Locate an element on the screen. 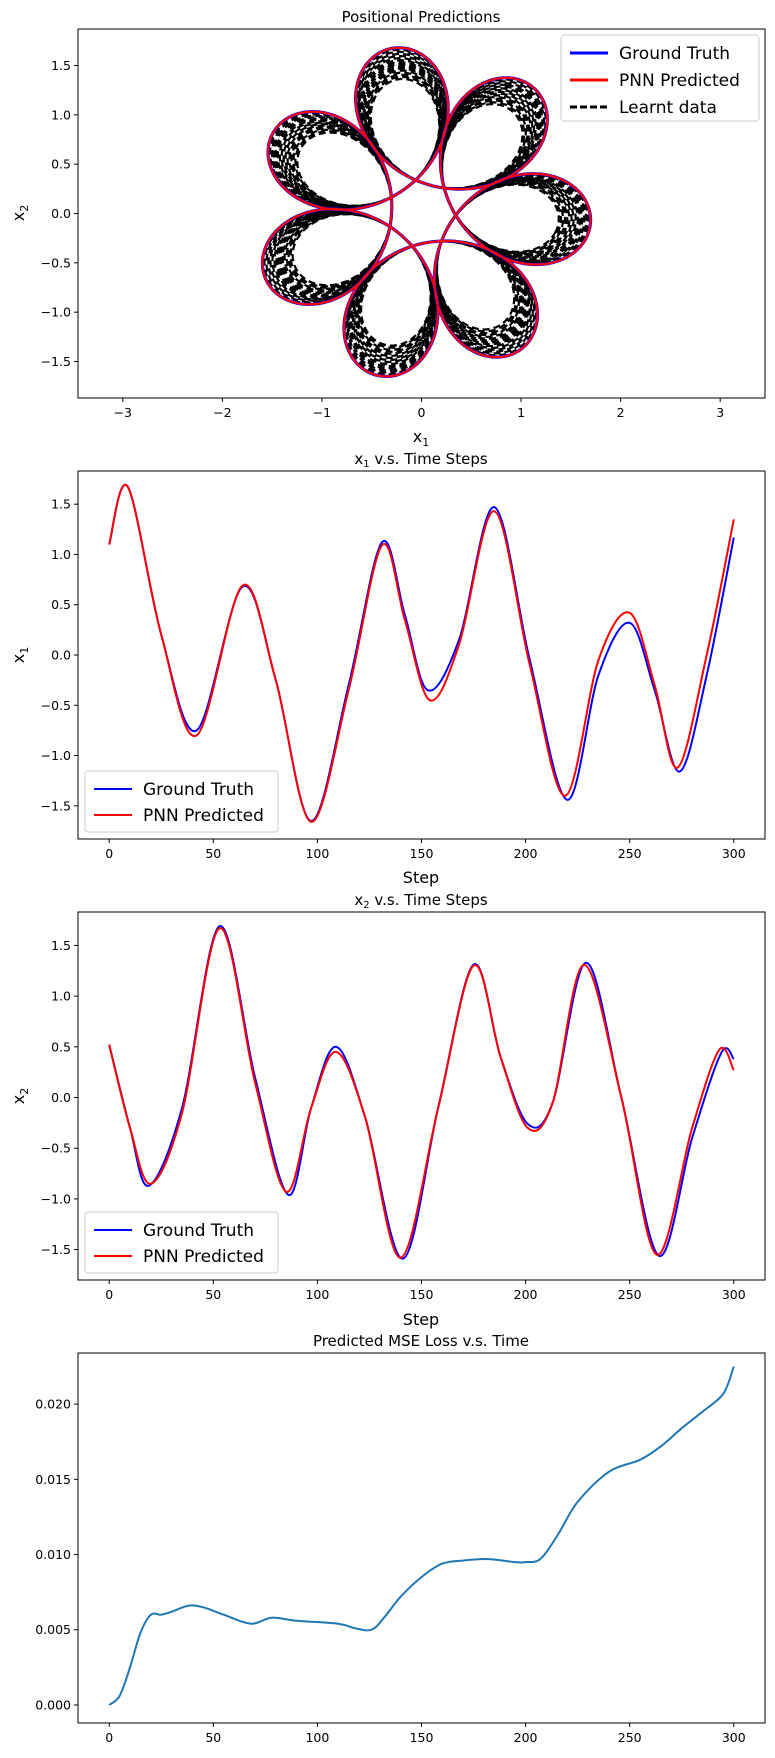 The image size is (775, 1758). chart-title: Positional Predictions is located at coordinates (421, 17).